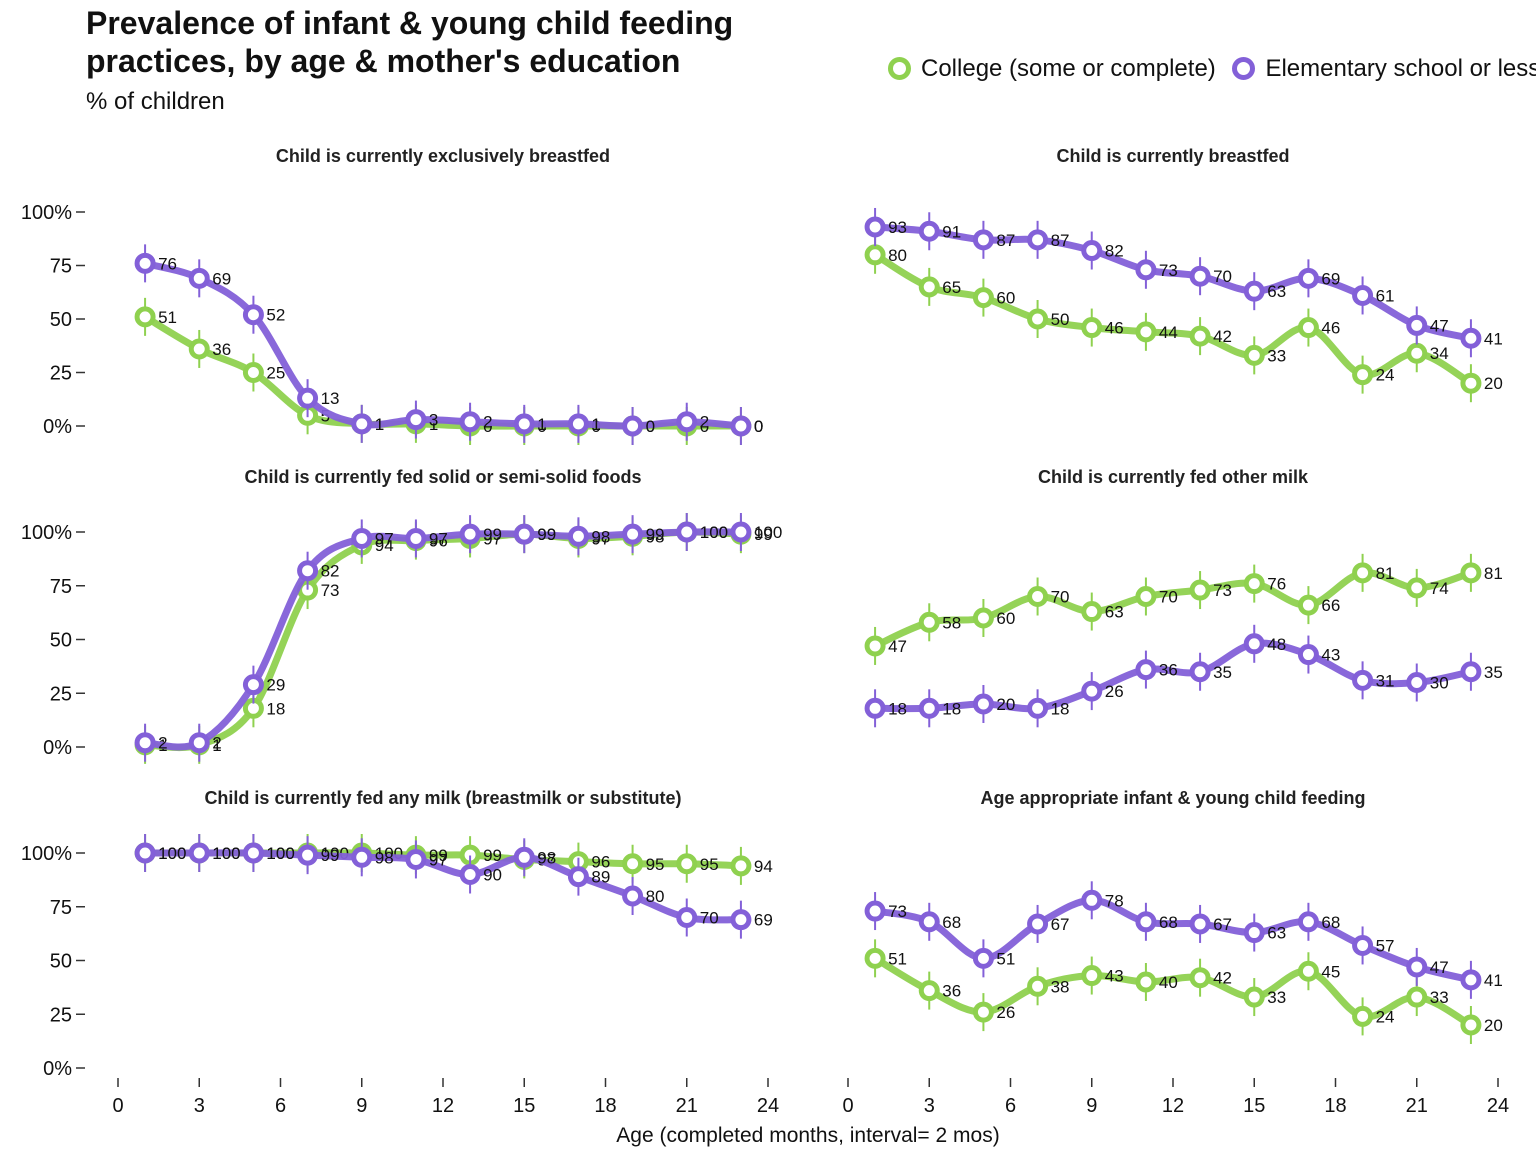 This screenshot has width=1536, height=1152. What do you see at coordinates (330, 398) in the screenshot?
I see `data-label: 13` at bounding box center [330, 398].